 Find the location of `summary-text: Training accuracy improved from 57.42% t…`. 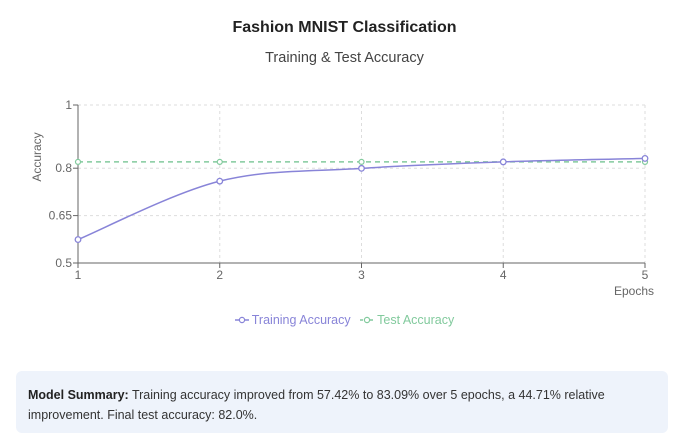

summary-text: Training accuracy improved from 57.42% t… is located at coordinates (316, 405).